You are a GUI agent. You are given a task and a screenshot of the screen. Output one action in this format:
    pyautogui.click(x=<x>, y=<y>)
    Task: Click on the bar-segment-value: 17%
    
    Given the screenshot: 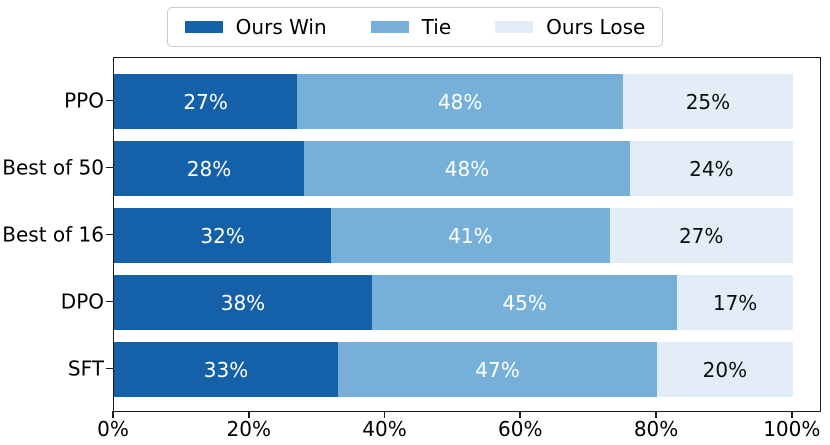 What is the action you would take?
    pyautogui.click(x=735, y=302)
    